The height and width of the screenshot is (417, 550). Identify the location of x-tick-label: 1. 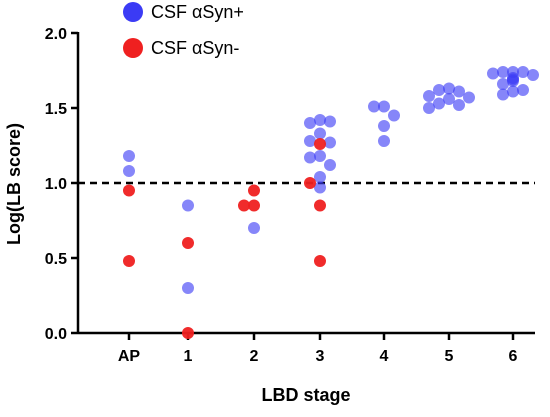
(188, 356).